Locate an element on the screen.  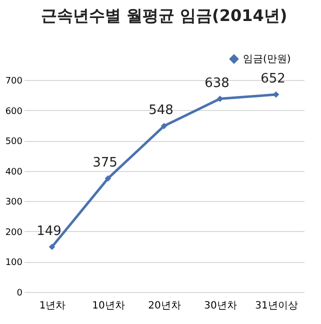
legend-label: 임금(만원) is located at coordinates (267, 59).